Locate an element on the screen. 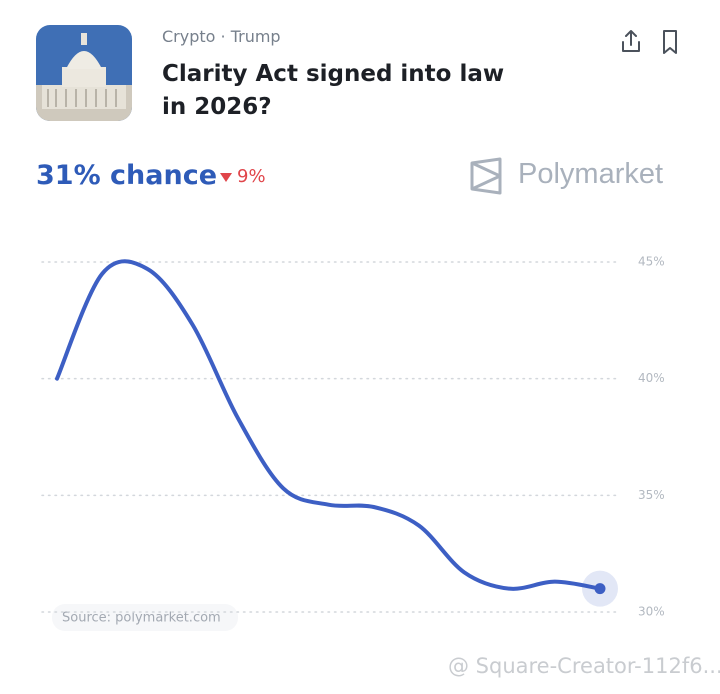  actions is located at coordinates (649, 42).